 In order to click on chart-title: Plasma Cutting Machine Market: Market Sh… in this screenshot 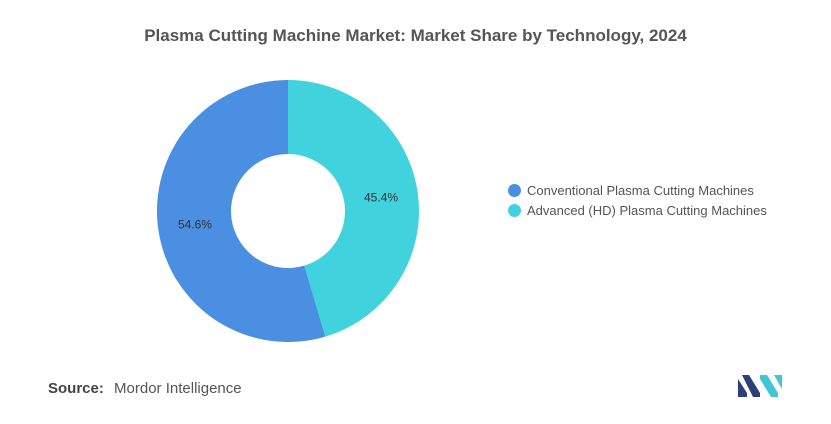, I will do `click(415, 35)`.